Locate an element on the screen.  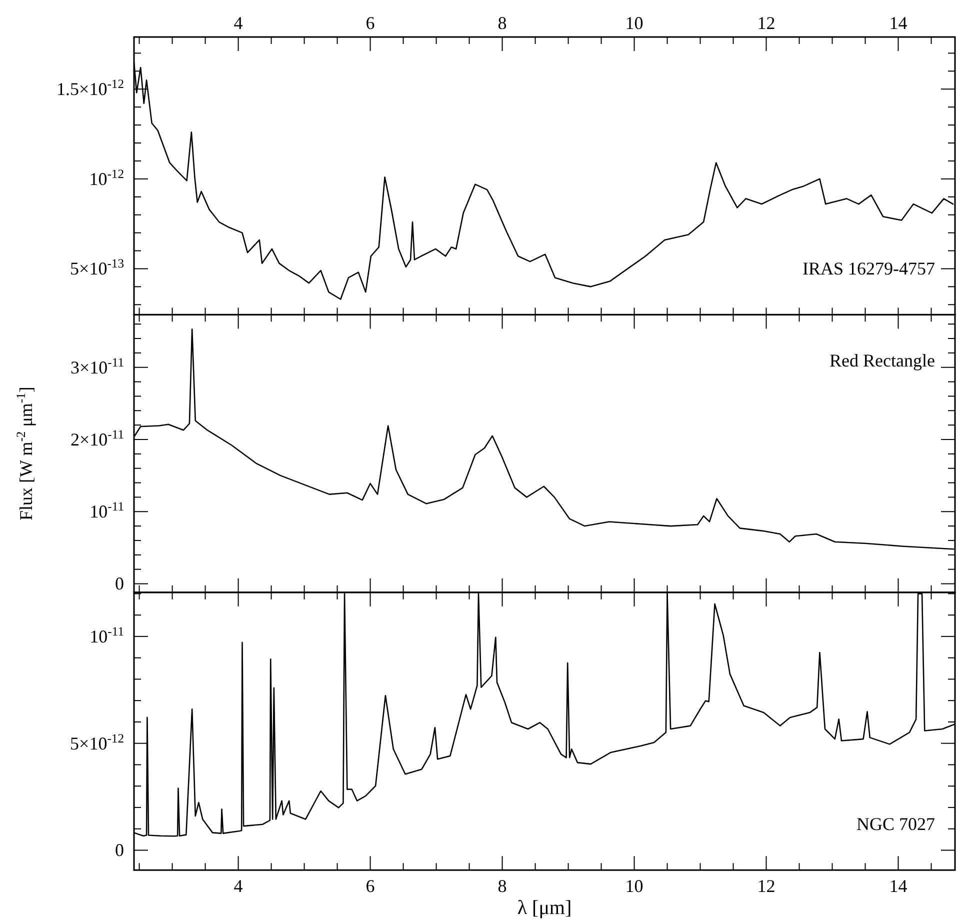
x-tick-label: 6 is located at coordinates (370, 886).